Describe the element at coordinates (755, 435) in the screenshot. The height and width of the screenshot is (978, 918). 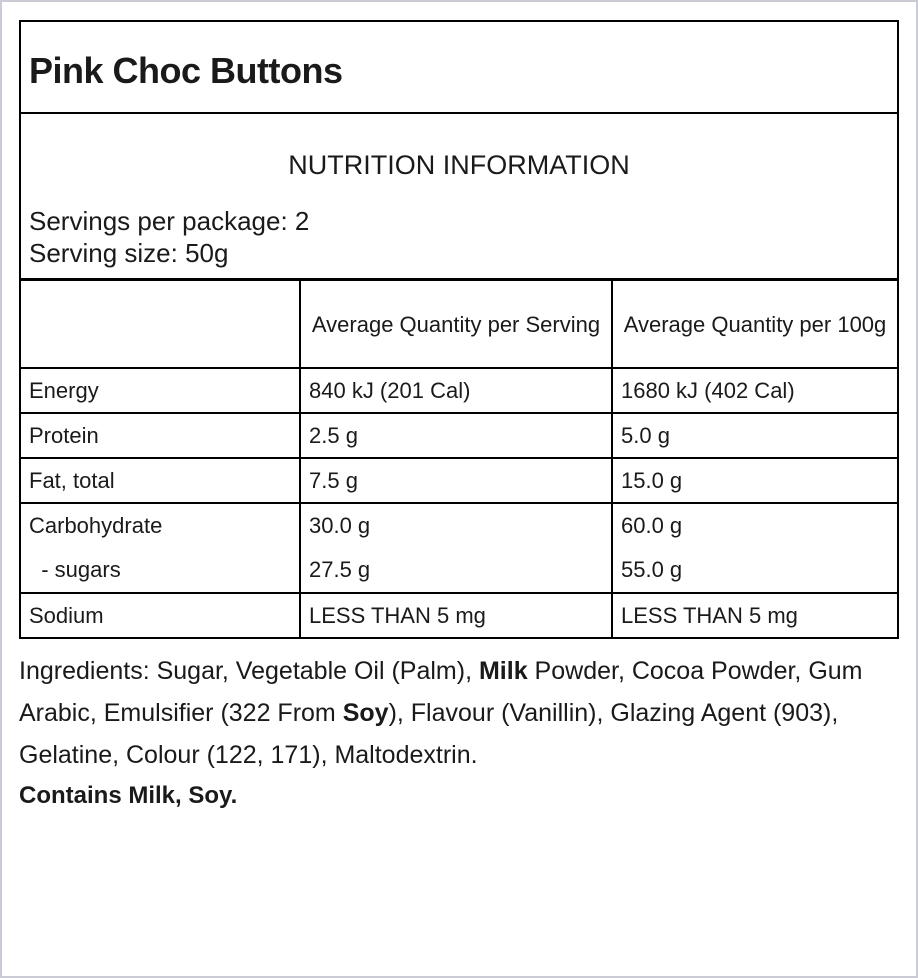
I see `per-100g-value: 5.0 g` at that location.